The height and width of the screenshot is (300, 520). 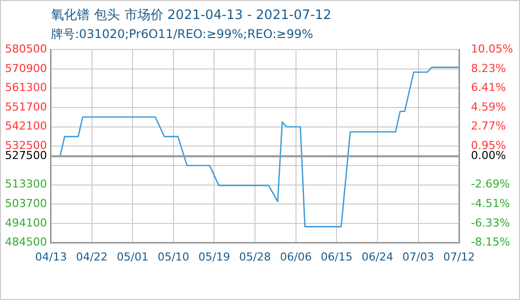 What do you see at coordinates (92, 257) in the screenshot?
I see `x-tick-label: 04/22` at bounding box center [92, 257].